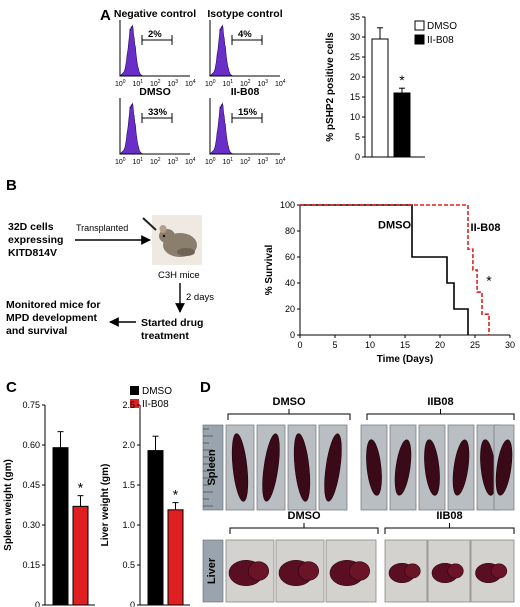  What do you see at coordinates (53, 305) in the screenshot?
I see `monitor-line-1: Monitored mice for` at bounding box center [53, 305].